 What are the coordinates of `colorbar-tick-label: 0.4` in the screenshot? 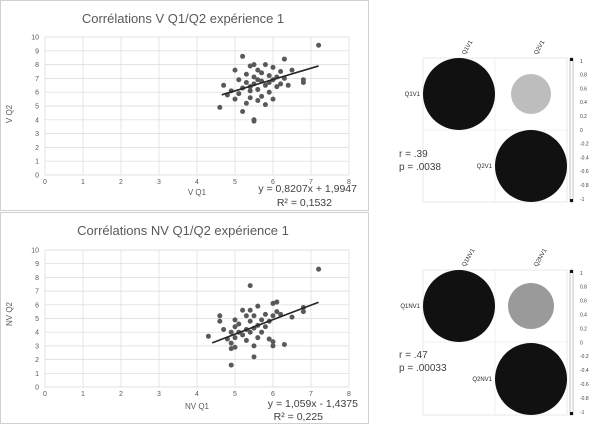 It's located at (583, 316).